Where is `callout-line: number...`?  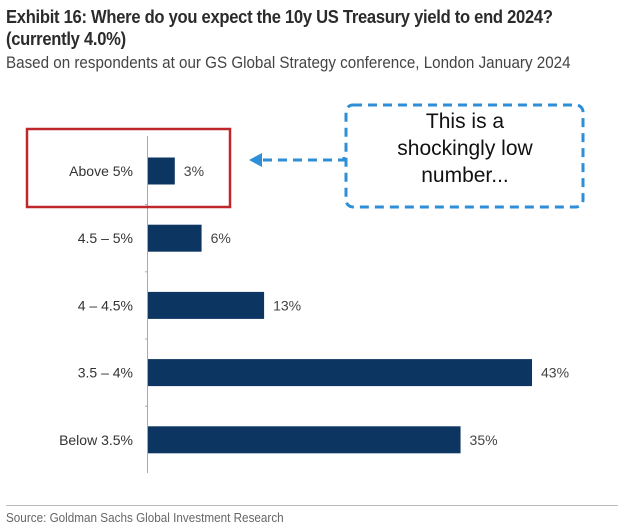 callout-line: number... is located at coordinates (465, 175).